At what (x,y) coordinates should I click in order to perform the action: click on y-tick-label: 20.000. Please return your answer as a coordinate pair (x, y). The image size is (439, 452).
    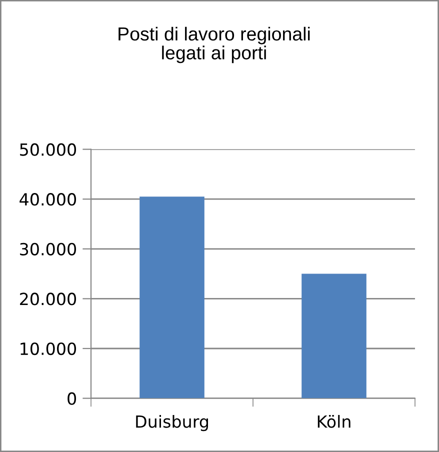
    Looking at the image, I should click on (48, 299).